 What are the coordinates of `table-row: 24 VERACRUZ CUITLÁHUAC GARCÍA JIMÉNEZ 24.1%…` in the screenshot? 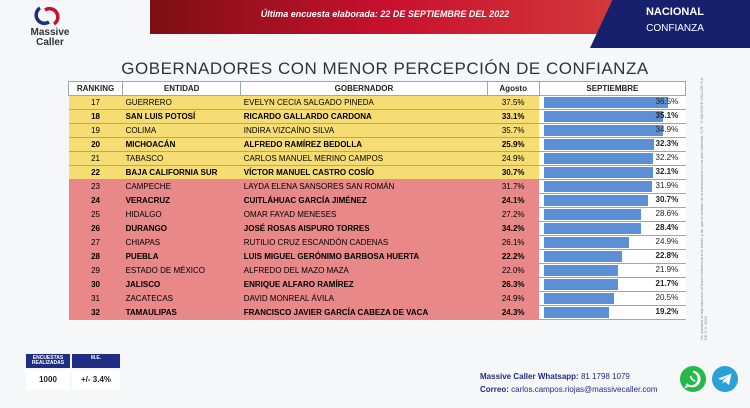 It's located at (377, 201).